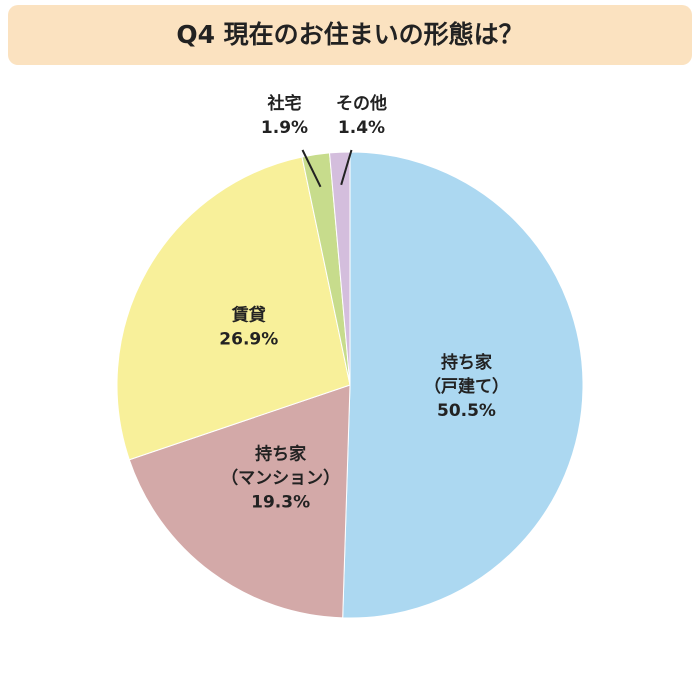 Image resolution: width=700 pixels, height=700 pixels. What do you see at coordinates (280, 478) in the screenshot?
I see `slice-label: （マンション）` at bounding box center [280, 478].